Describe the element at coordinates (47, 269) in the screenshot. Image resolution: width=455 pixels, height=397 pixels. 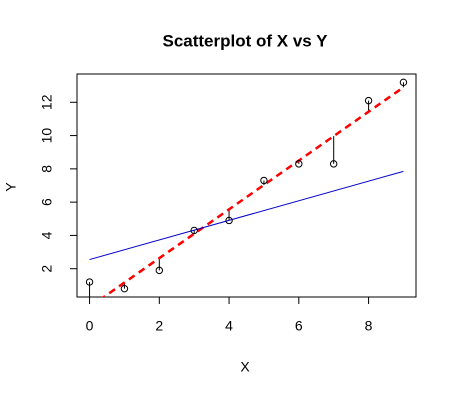
I see `y-tick-label: 2` at that location.